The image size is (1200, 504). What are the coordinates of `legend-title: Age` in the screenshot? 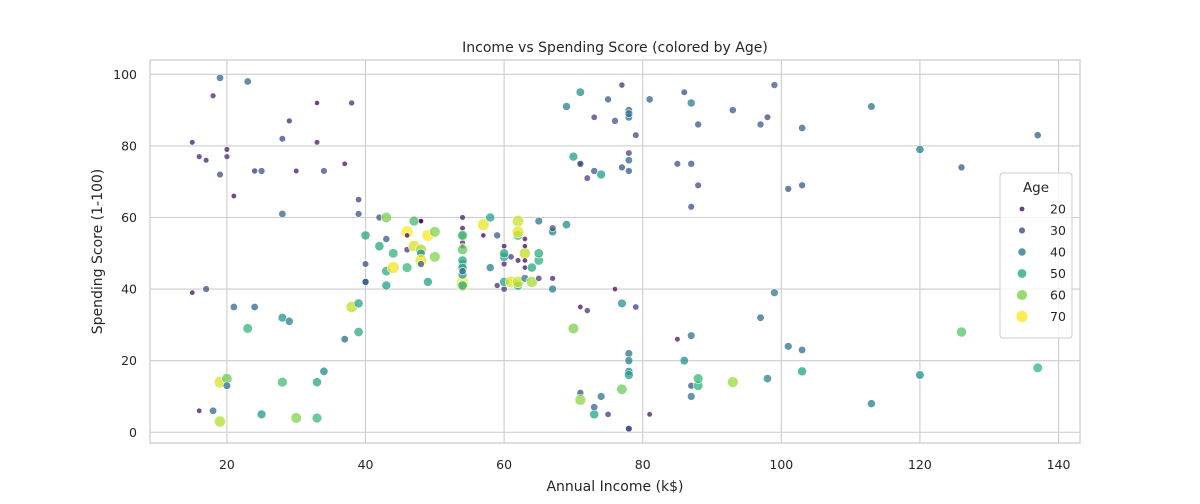 It's located at (1036, 188).